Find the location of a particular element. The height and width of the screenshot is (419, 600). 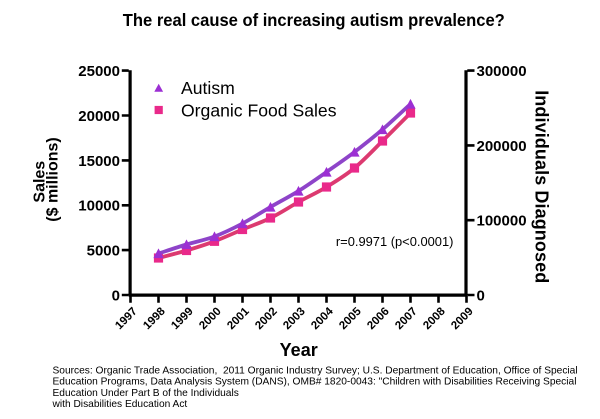

svg-text: 2000 is located at coordinates (210, 319).